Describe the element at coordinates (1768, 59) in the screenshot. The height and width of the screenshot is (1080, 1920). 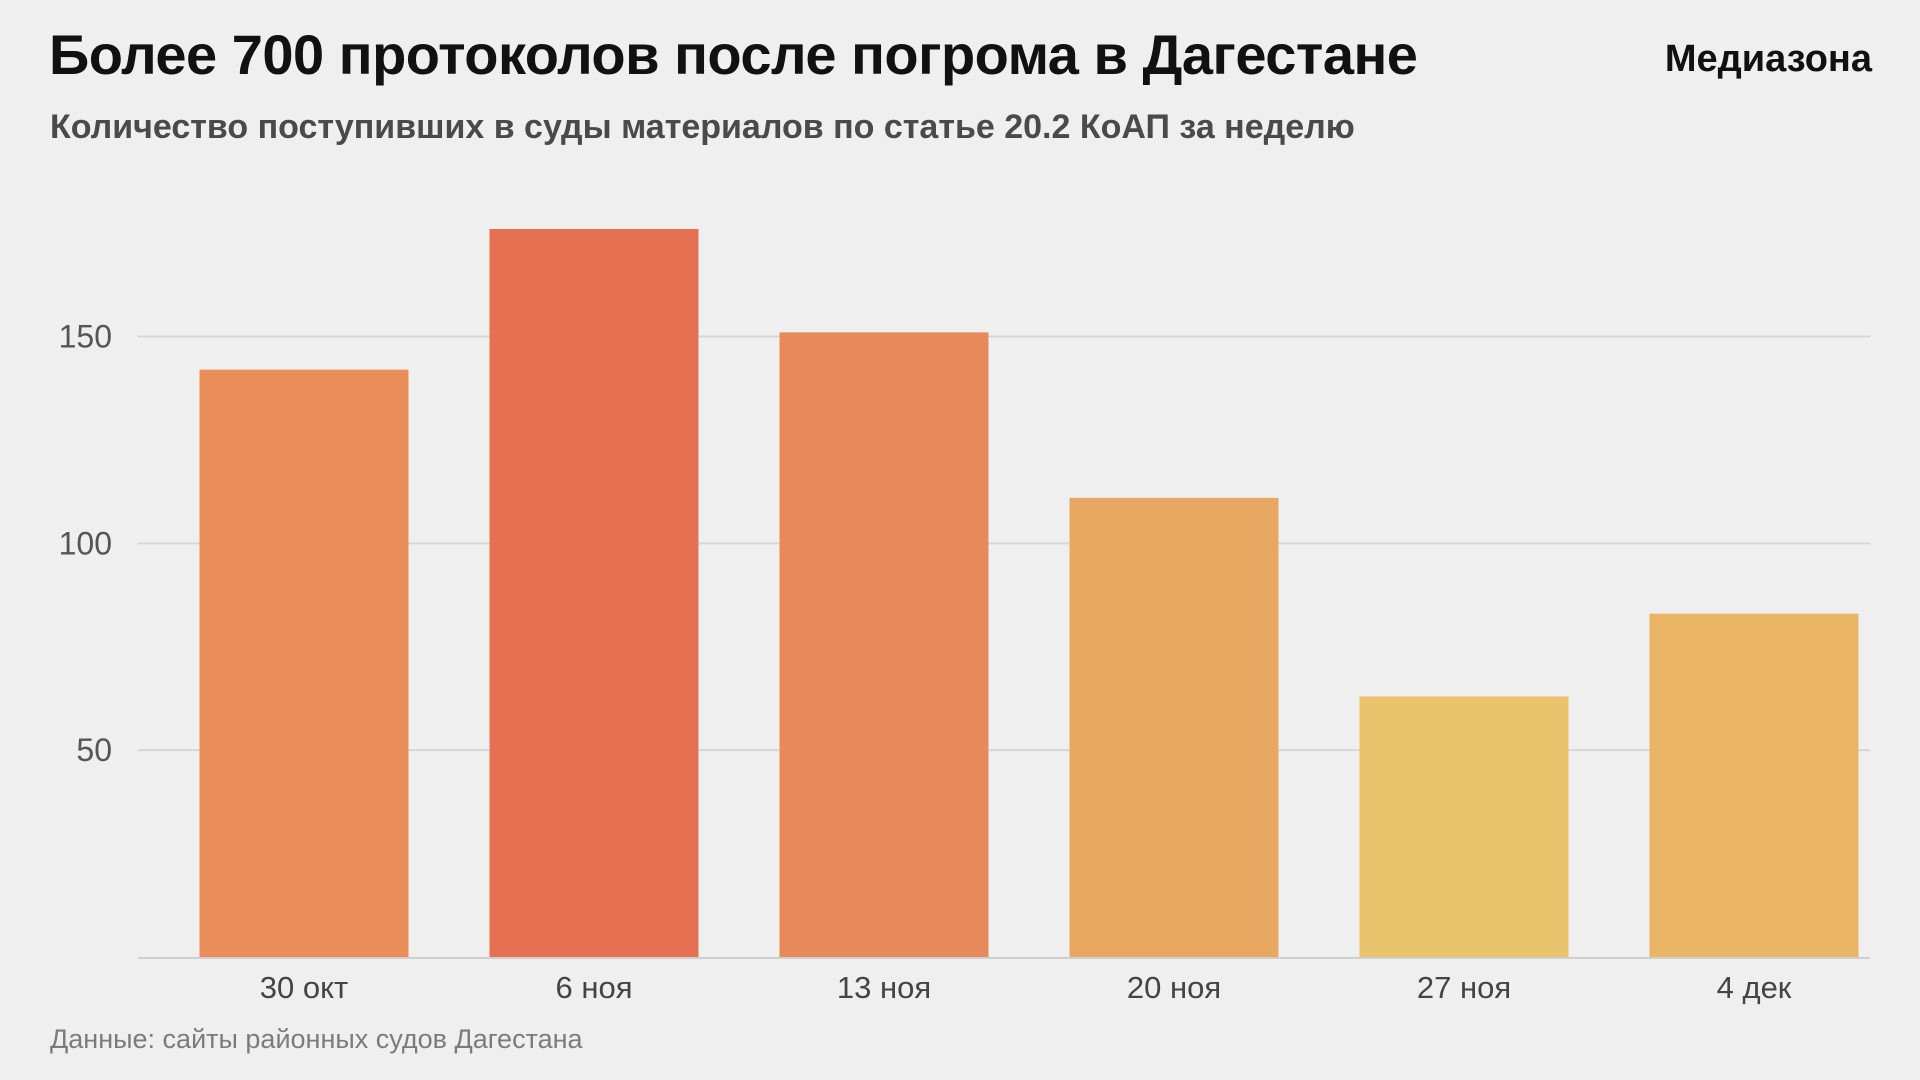
I see `brand-logo: Медиазона` at that location.